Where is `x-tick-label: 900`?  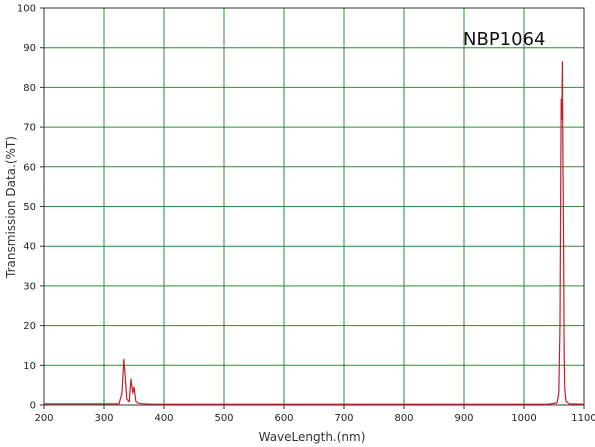
x-tick-label: 900 is located at coordinates (463, 418).